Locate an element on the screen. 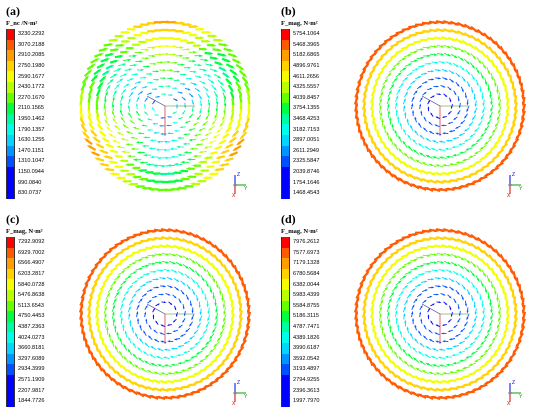 This screenshot has height=416, width=550. legend-value: 4024.0273 is located at coordinates (31, 337).